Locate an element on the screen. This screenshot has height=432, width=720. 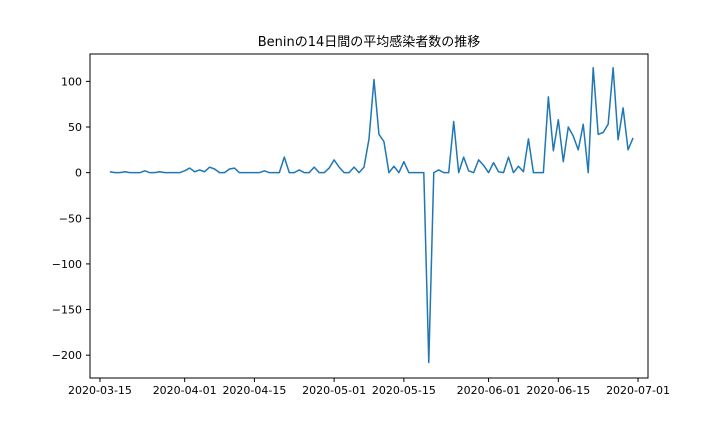
chart-title: Beninの14日間の平均感染者数の推移 is located at coordinates (369, 42).